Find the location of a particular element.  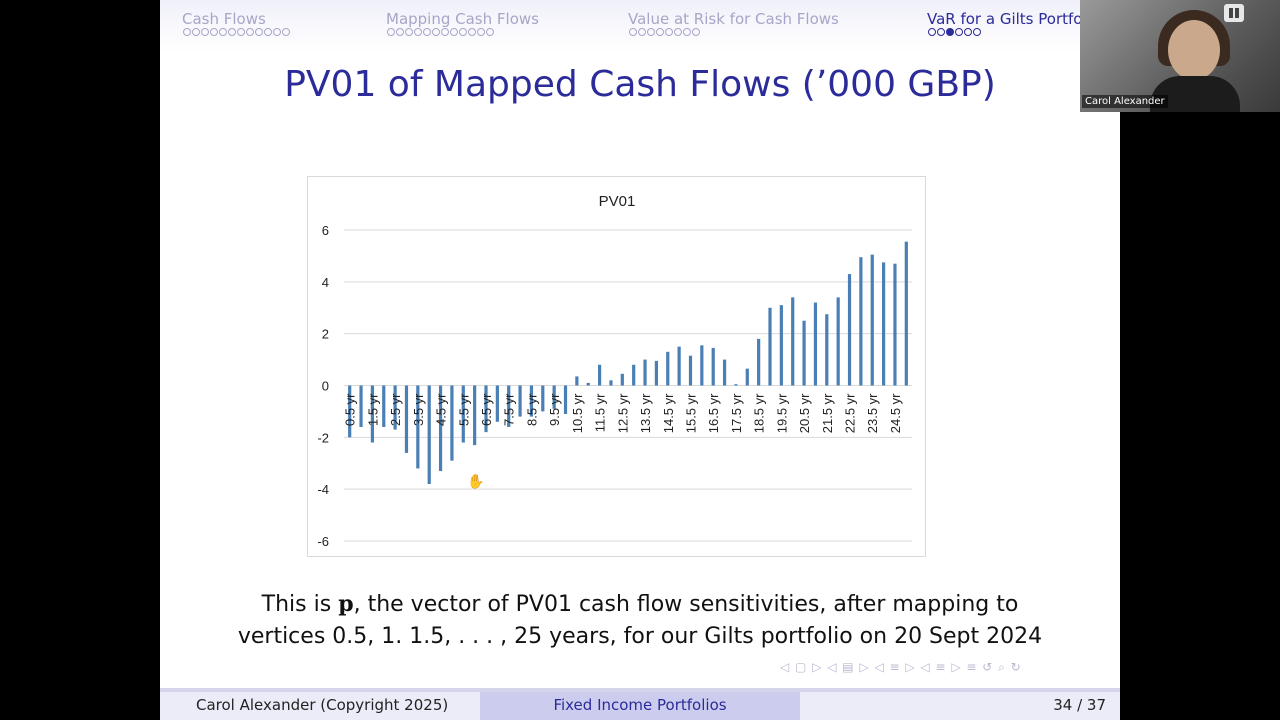

presenter-face is located at coordinates (1194, 50).